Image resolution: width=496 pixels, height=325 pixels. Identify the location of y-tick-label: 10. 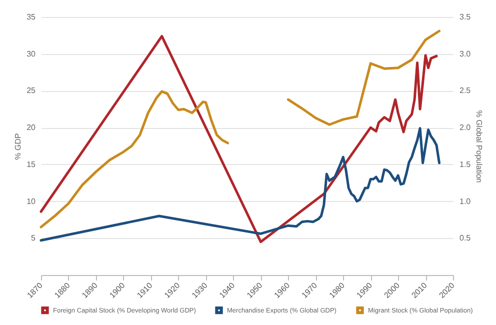
(31, 201).